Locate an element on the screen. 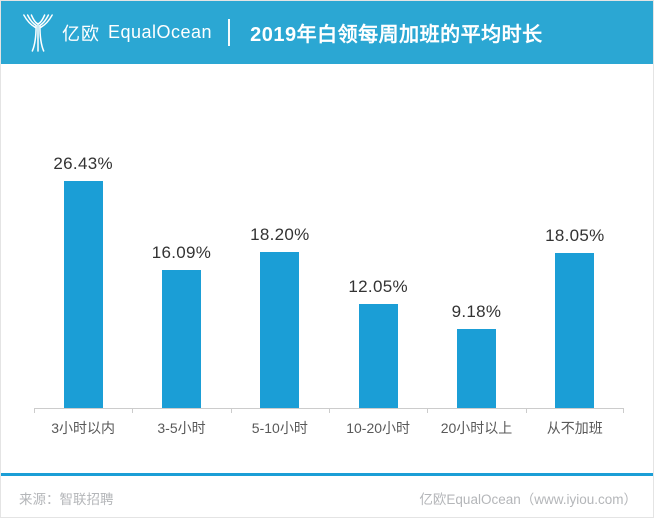  bar-slot: 9.18% is located at coordinates (476, 279).